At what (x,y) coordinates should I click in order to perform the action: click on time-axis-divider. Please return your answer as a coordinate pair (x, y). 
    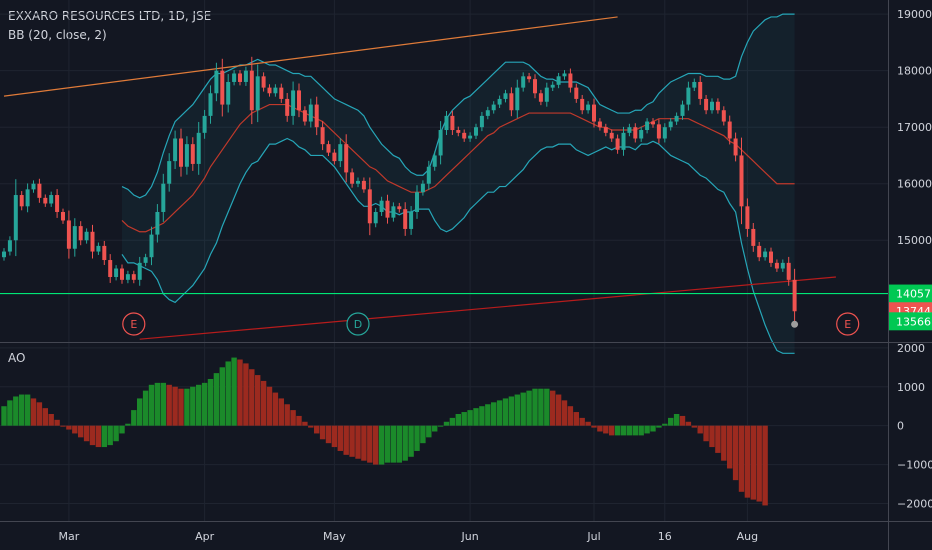
    Looking at the image, I should click on (466, 521).